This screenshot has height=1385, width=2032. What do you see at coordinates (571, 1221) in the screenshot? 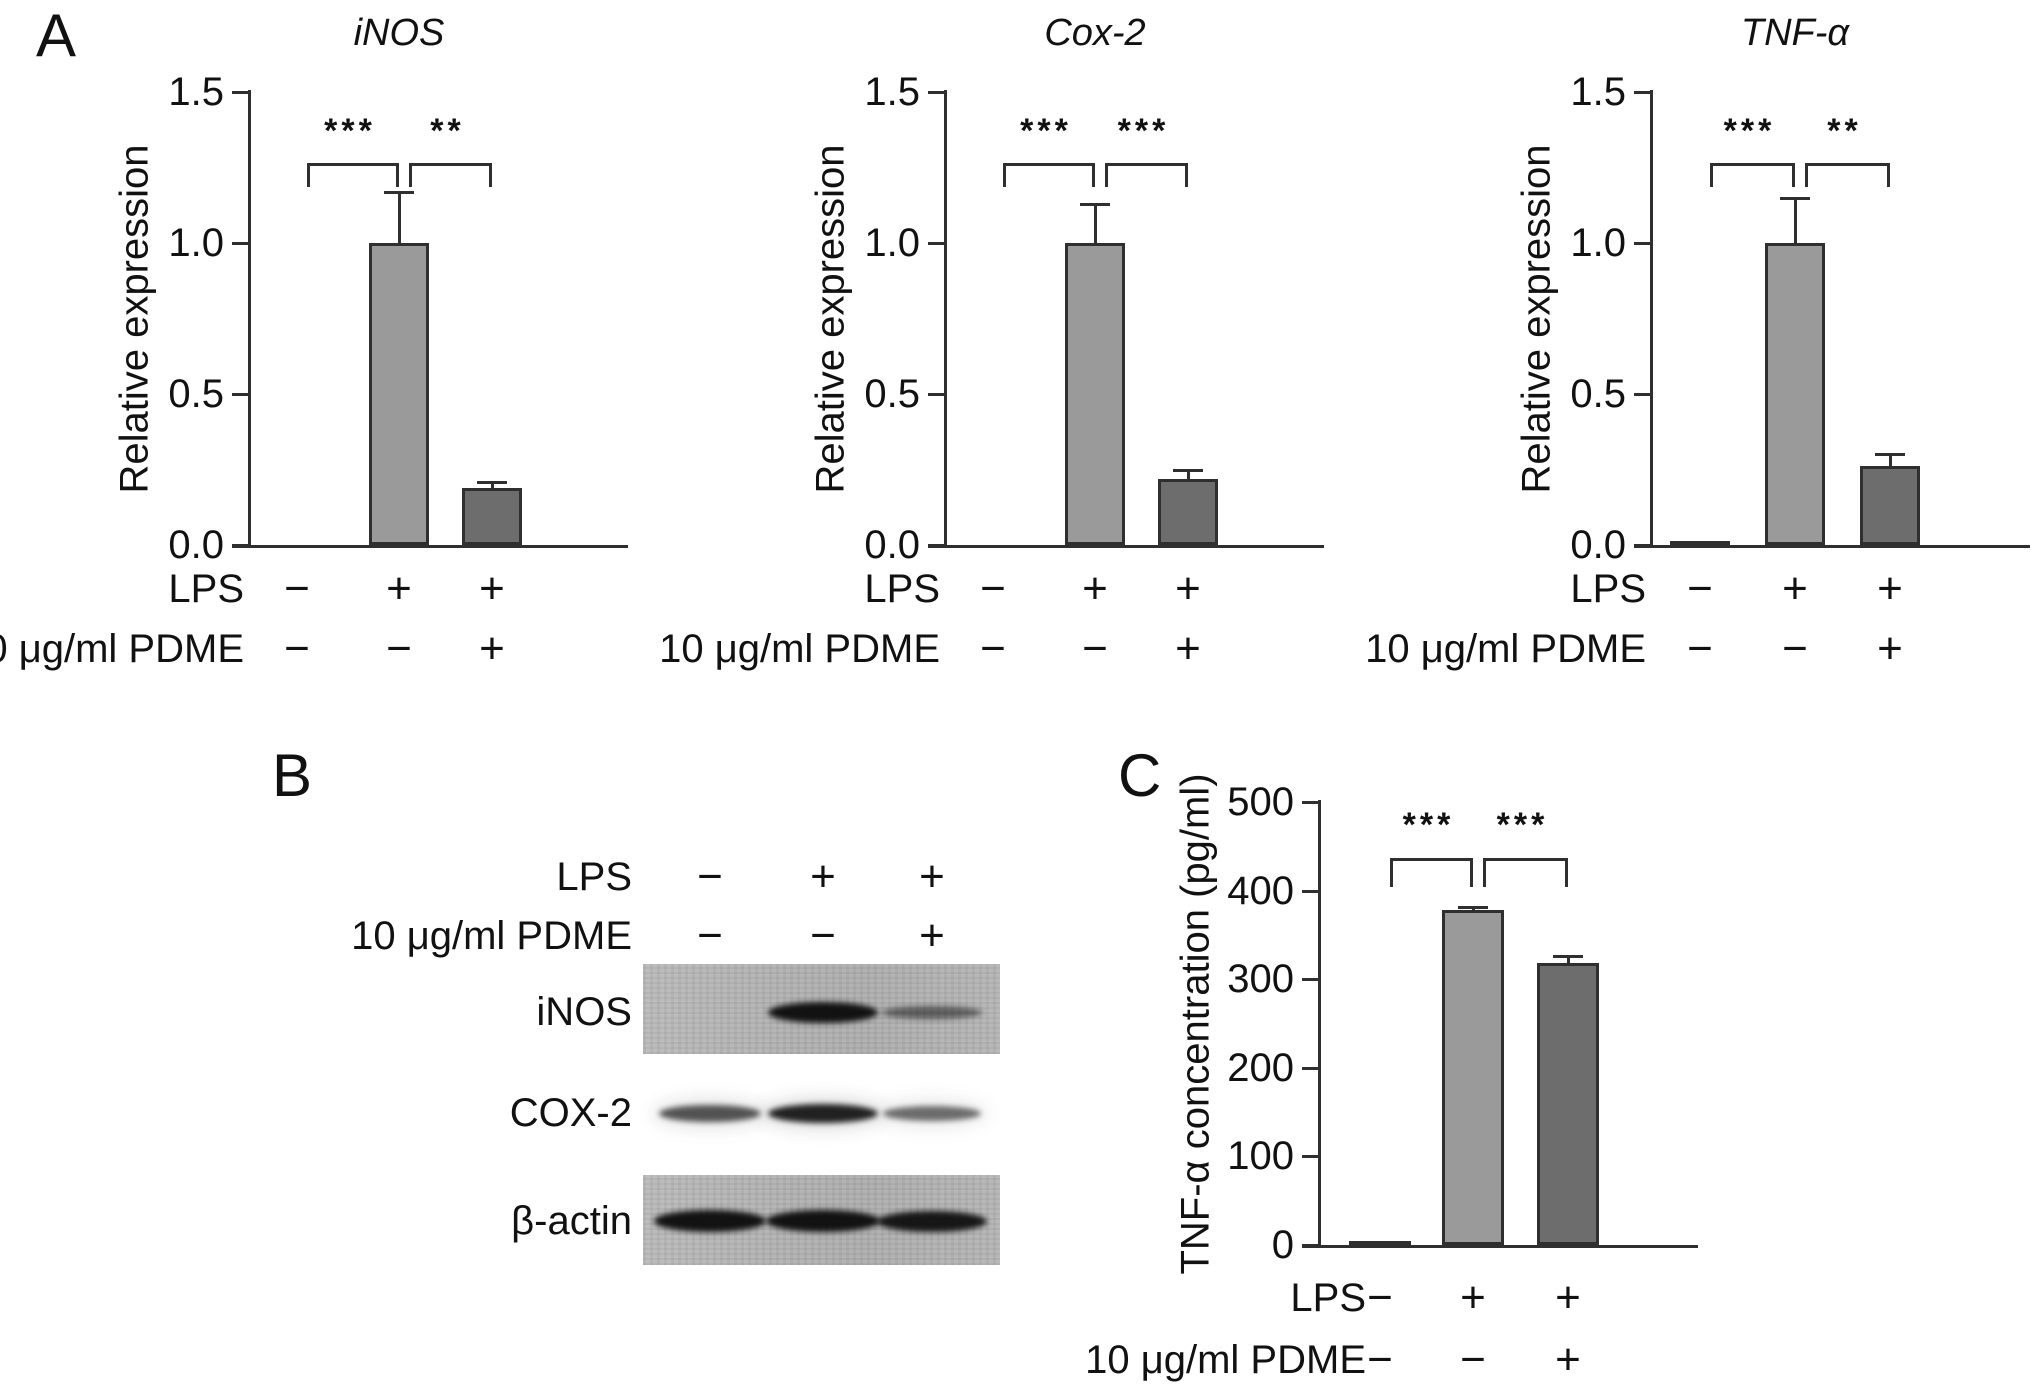
I see `blot-row-label: β-actin` at bounding box center [571, 1221].